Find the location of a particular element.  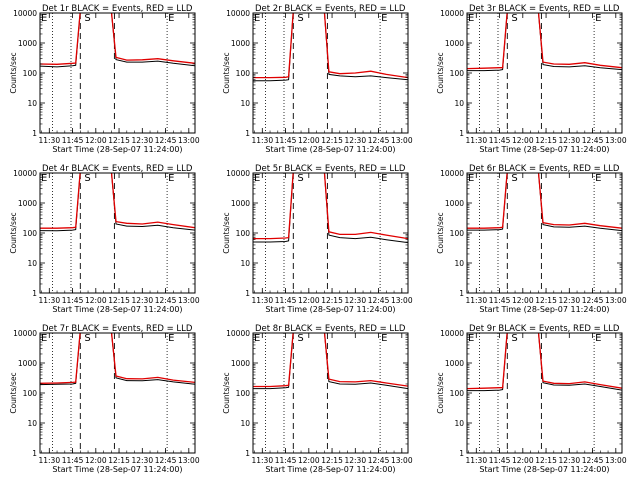

panel-title: Det 1r BLACK = Events, RED = LLD is located at coordinates (117, 9).